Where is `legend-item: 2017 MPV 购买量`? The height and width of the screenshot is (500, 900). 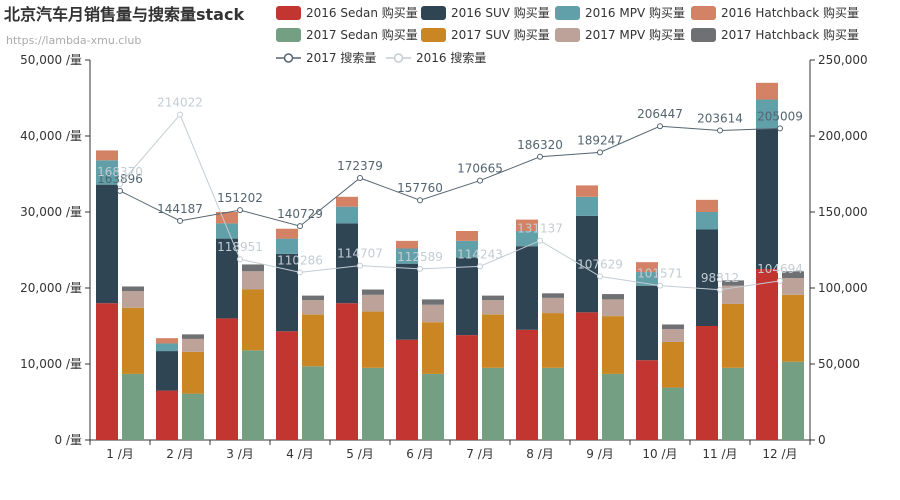
legend-item: 2017 MPV 购买量 is located at coordinates (620, 34).